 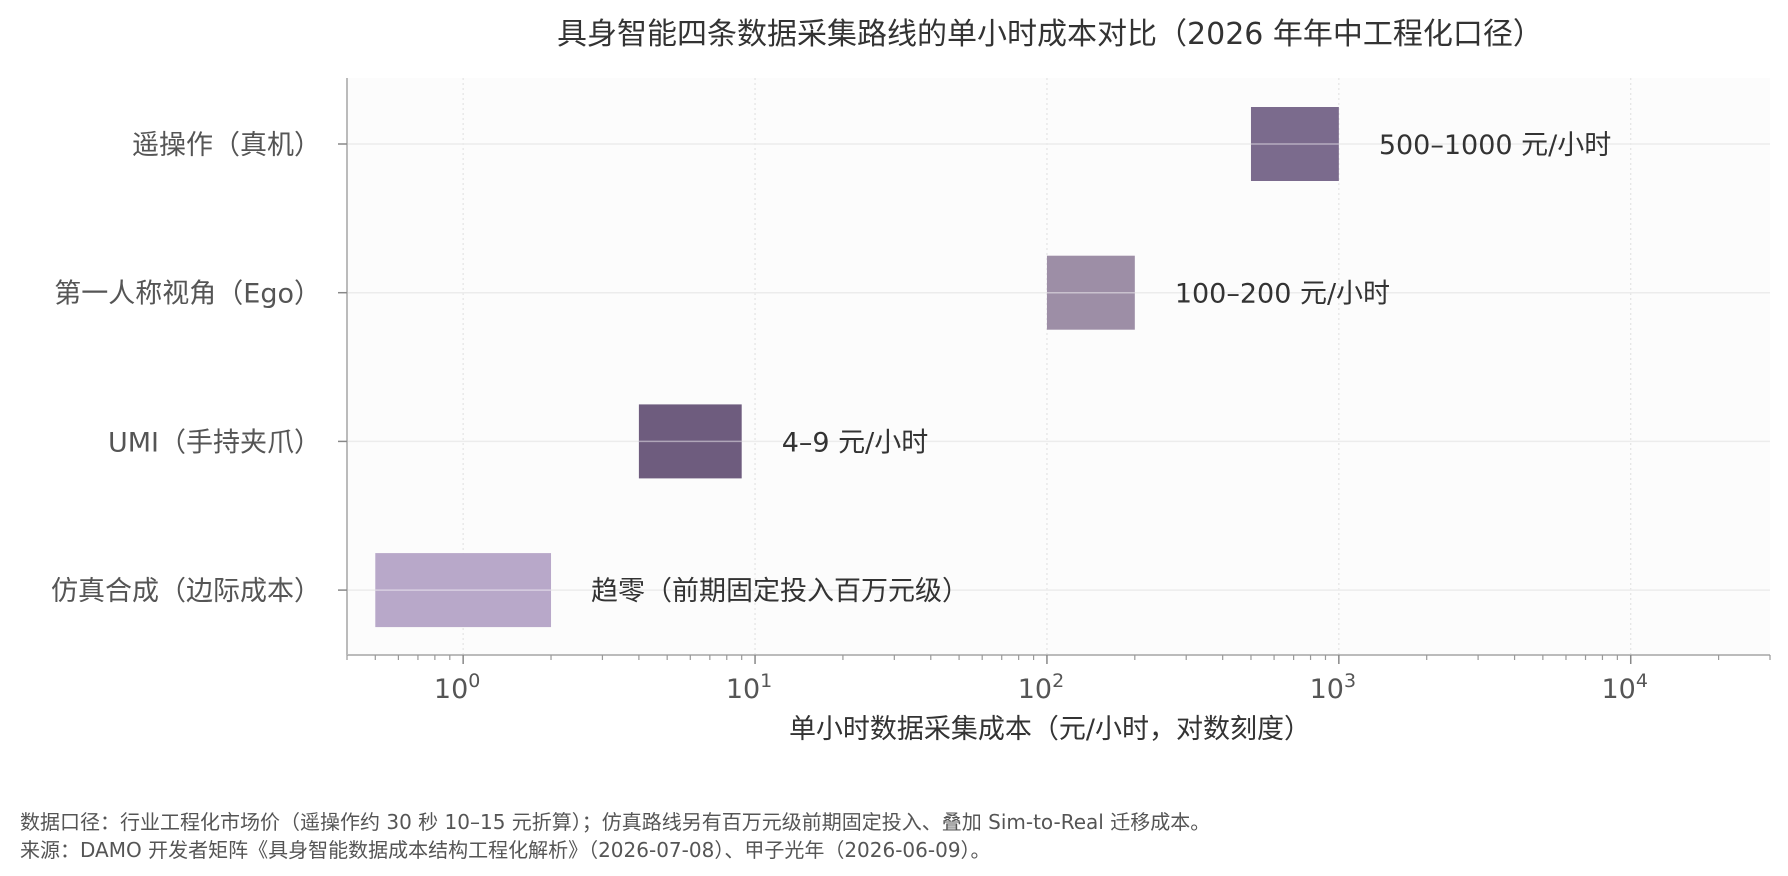 What do you see at coordinates (1050, 34) in the screenshot?
I see `chart-title: 具身智能四条数据采集路线的单小时成本对比（2026 年年中工程化口径）` at bounding box center [1050, 34].